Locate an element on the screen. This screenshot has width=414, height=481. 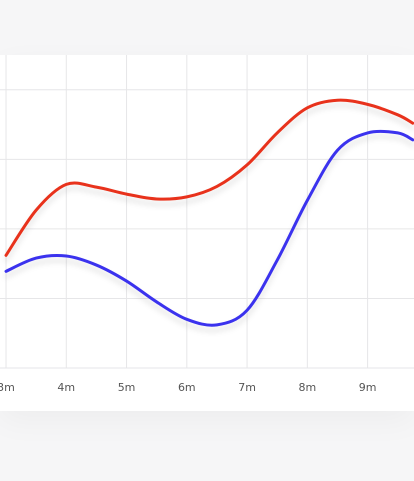
x-tick-label: 7m is located at coordinates (247, 387).